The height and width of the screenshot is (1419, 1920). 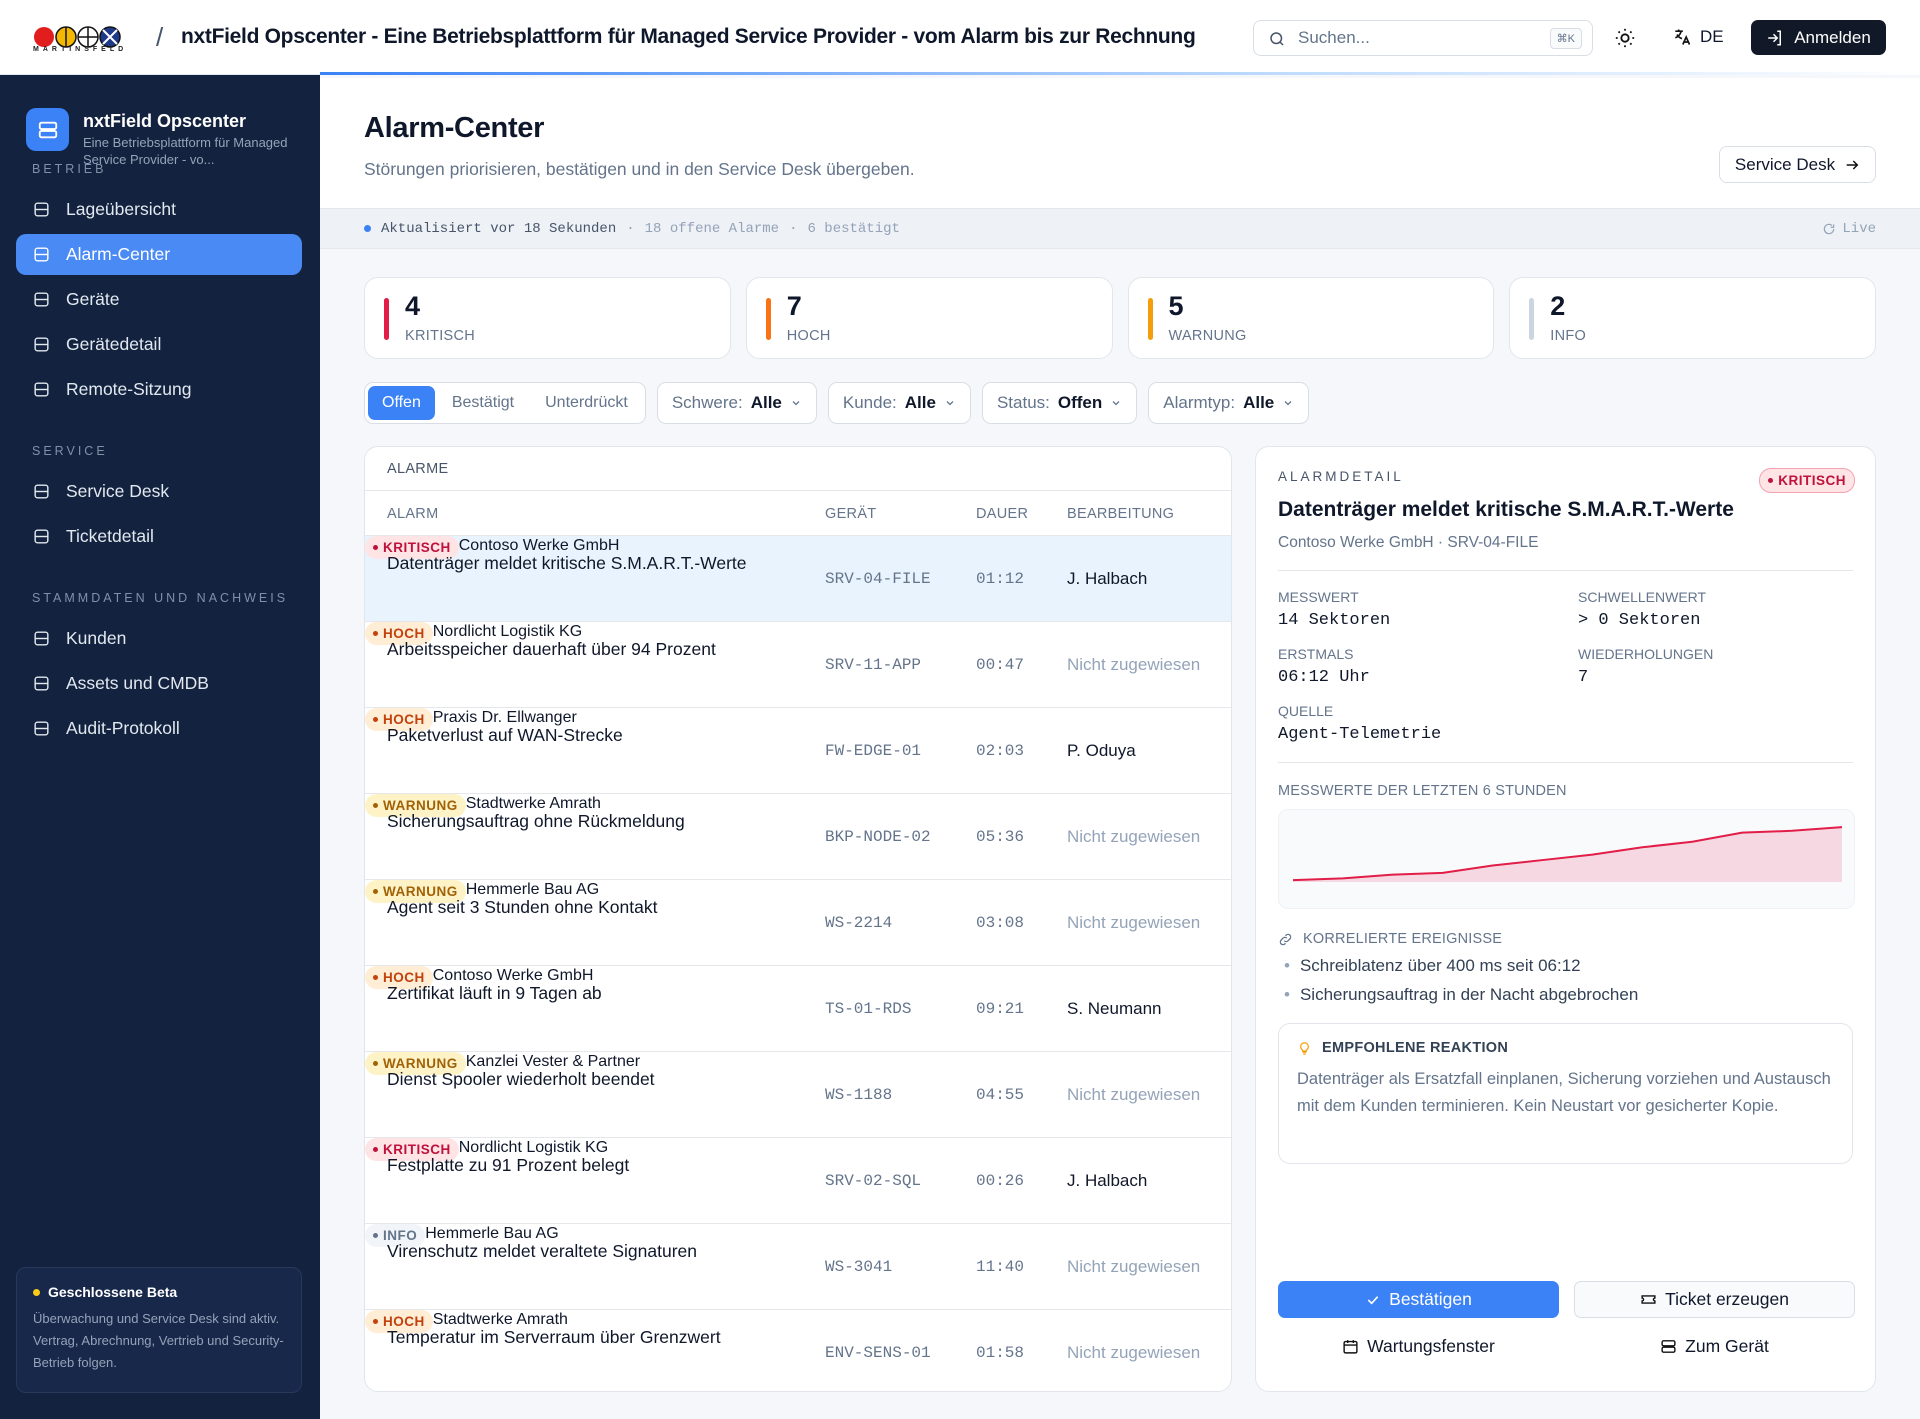 What do you see at coordinates (798, 805) in the screenshot?
I see `alarm-meta: WARNUNG Stadtwerke Amrath` at bounding box center [798, 805].